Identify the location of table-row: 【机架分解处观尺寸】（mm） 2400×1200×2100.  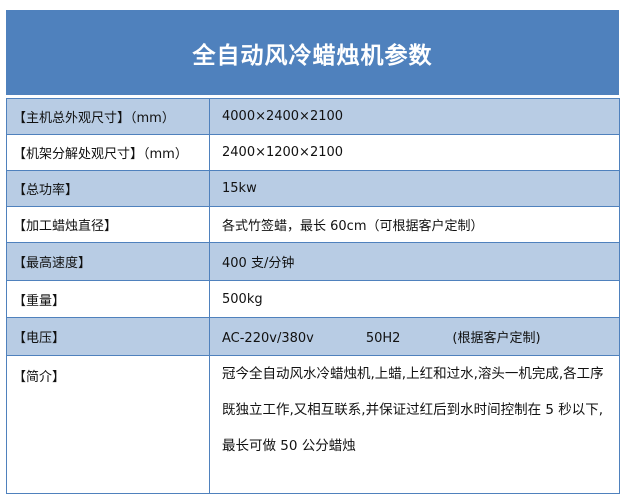
(313, 152).